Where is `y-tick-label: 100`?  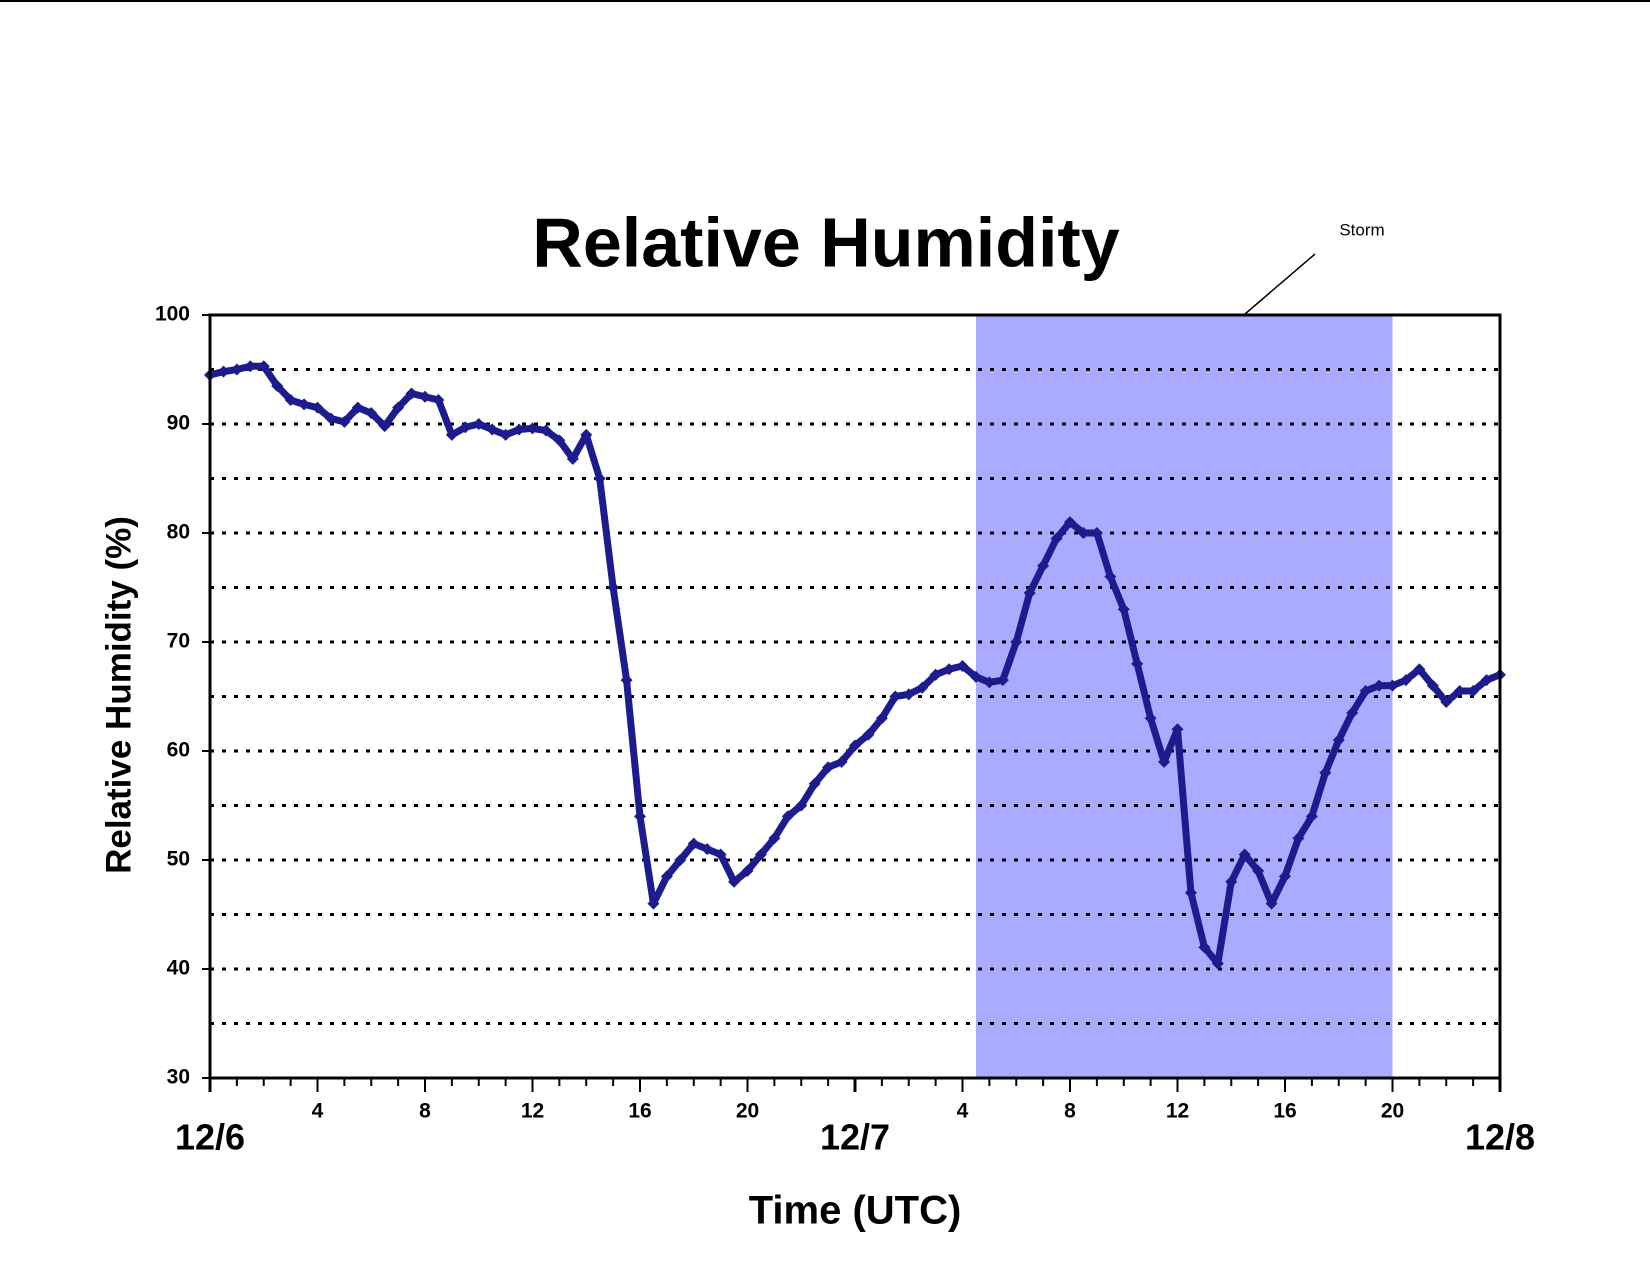 y-tick-label: 100 is located at coordinates (172, 314).